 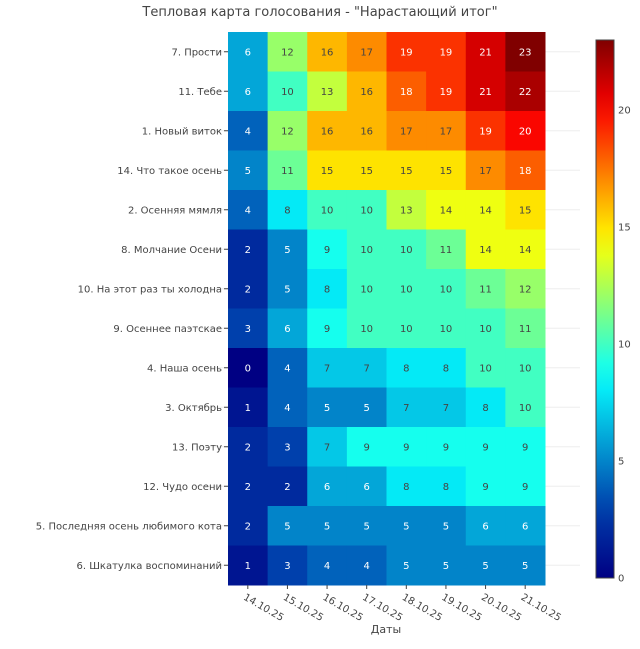 What do you see at coordinates (386, 629) in the screenshot?
I see `x-axis-label: Даты` at bounding box center [386, 629].